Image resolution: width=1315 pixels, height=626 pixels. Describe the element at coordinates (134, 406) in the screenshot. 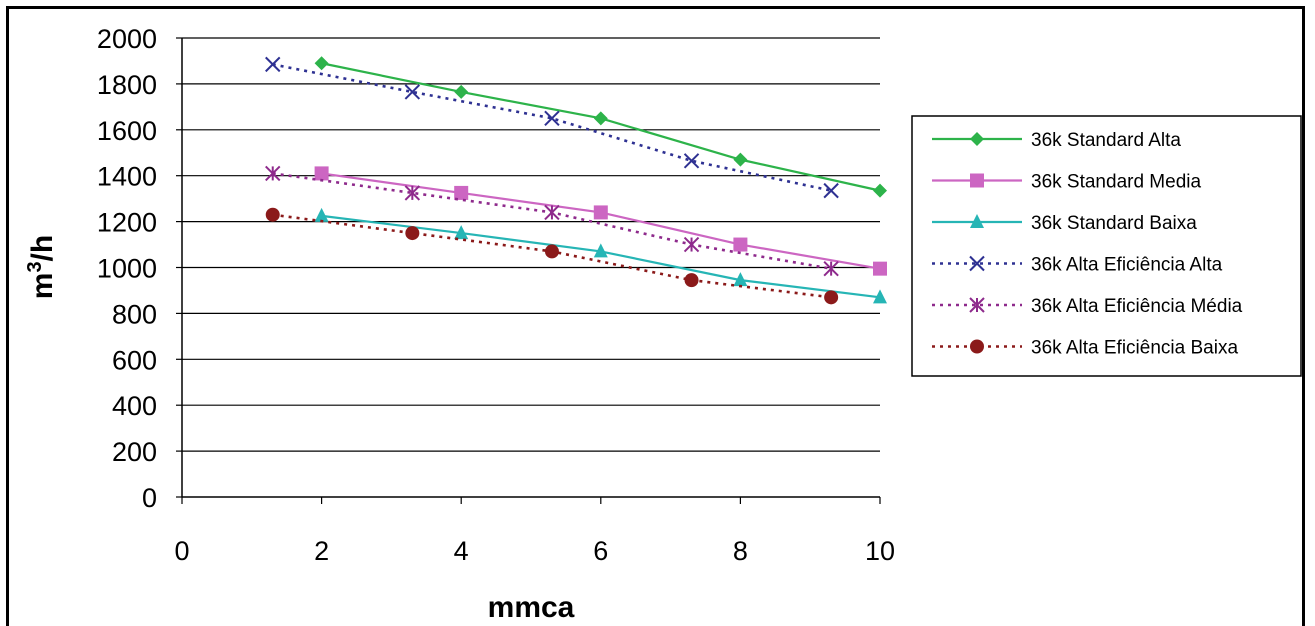

I see `y-tick-label: 400` at that location.